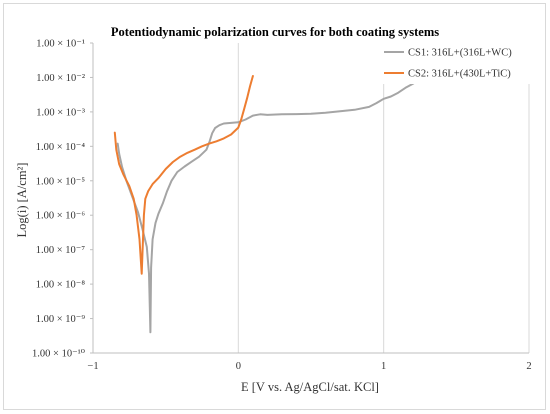 The width and height of the screenshot is (550, 414). Describe the element at coordinates (309, 366) in the screenshot. I see `x-tick-labels: −1 0 1 2` at that location.